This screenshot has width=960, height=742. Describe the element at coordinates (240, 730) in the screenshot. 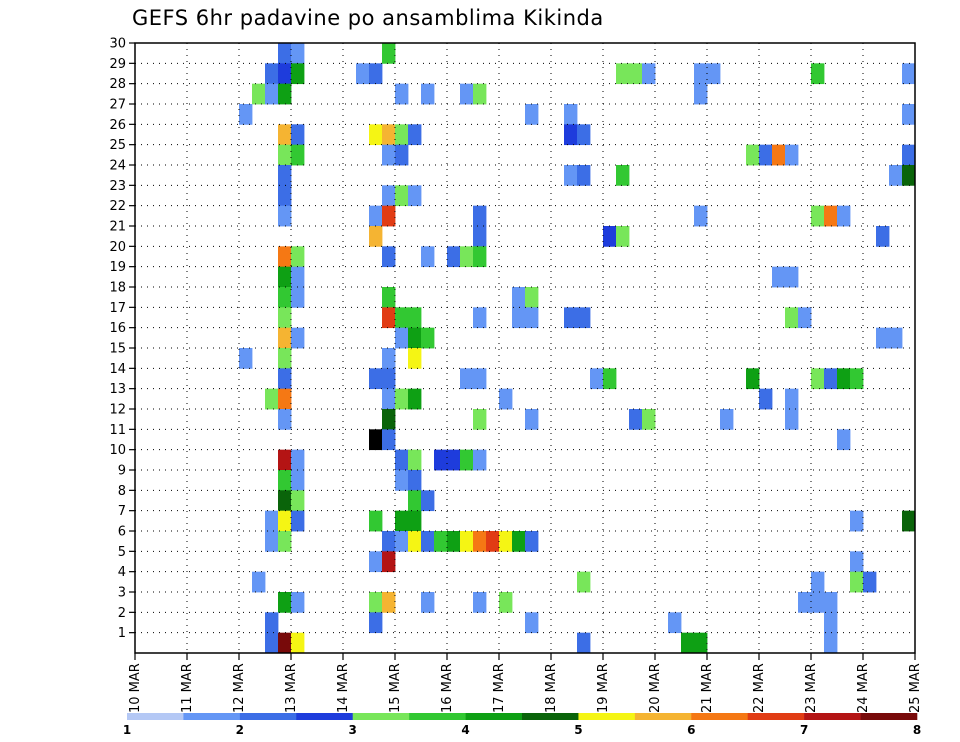

I see `colorbar-label: 2` at that location.